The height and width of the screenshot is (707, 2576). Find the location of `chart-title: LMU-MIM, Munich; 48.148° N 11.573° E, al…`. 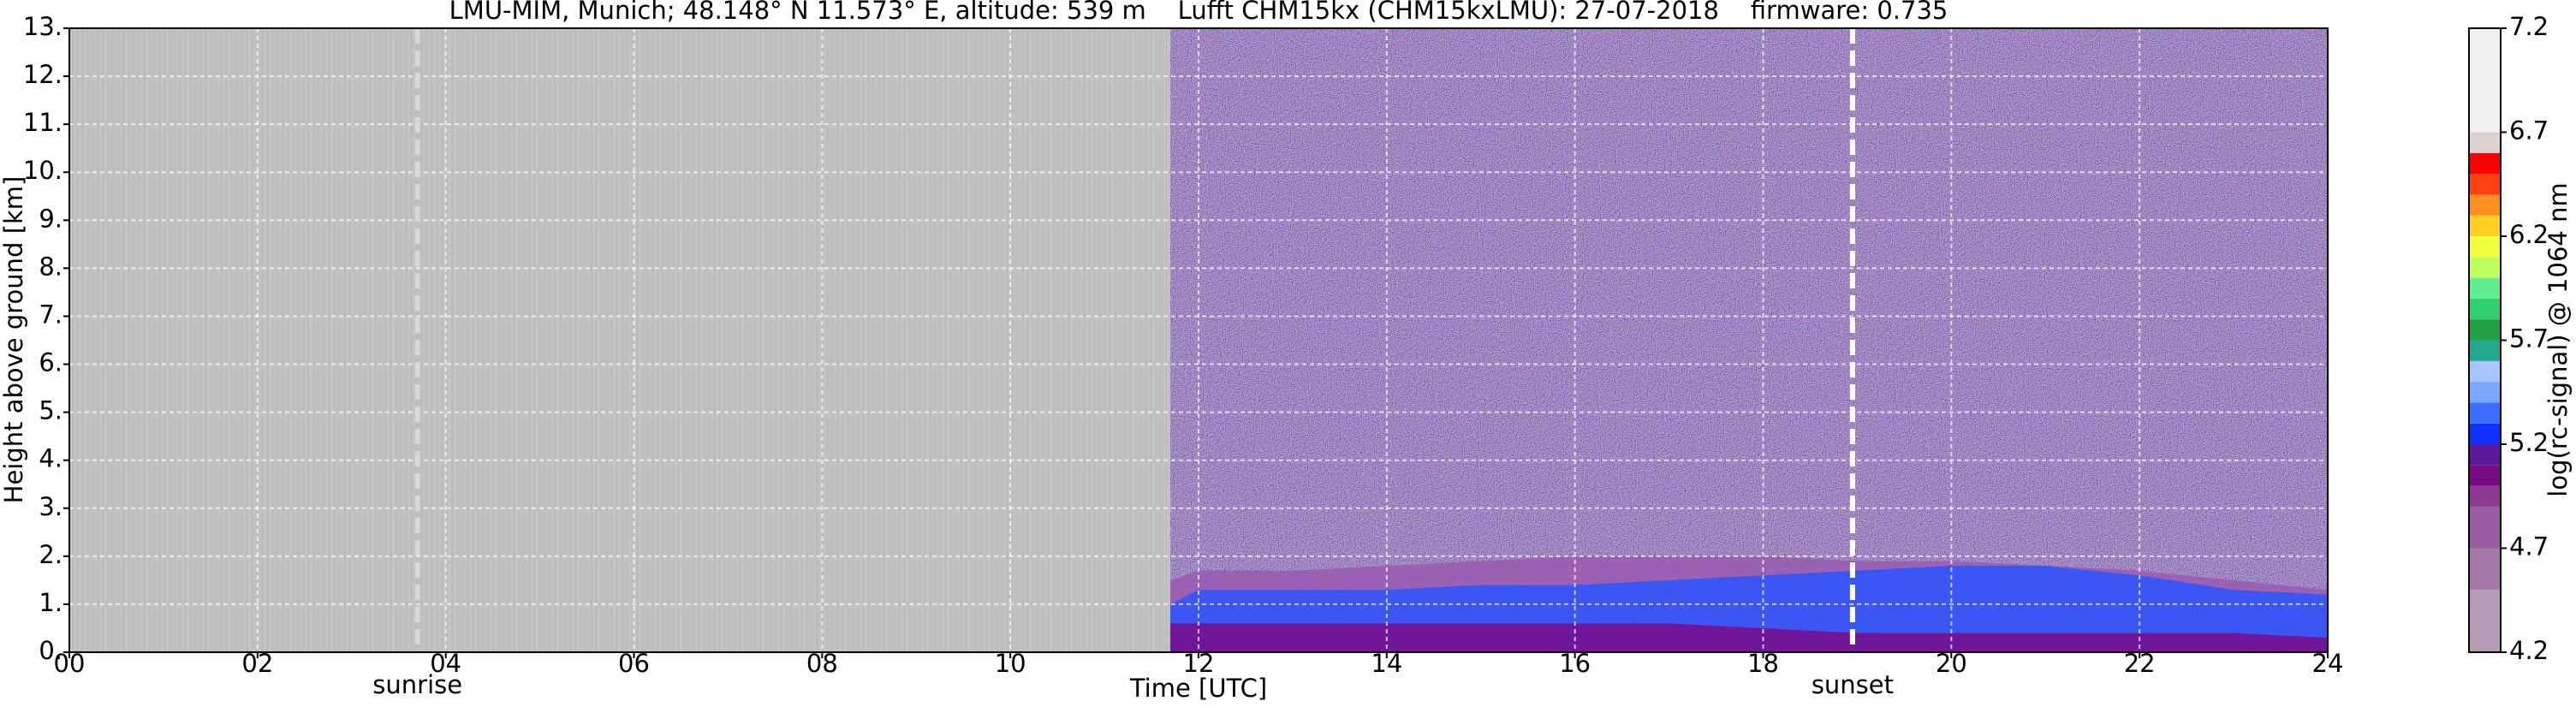

chart-title: LMU-MIM, Munich; 48.148° N 11.573° E, al… is located at coordinates (1198, 12).